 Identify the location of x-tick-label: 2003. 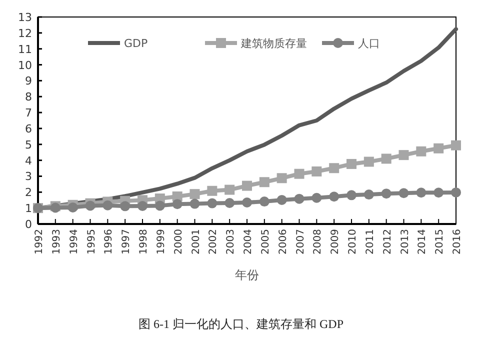
(231, 241).